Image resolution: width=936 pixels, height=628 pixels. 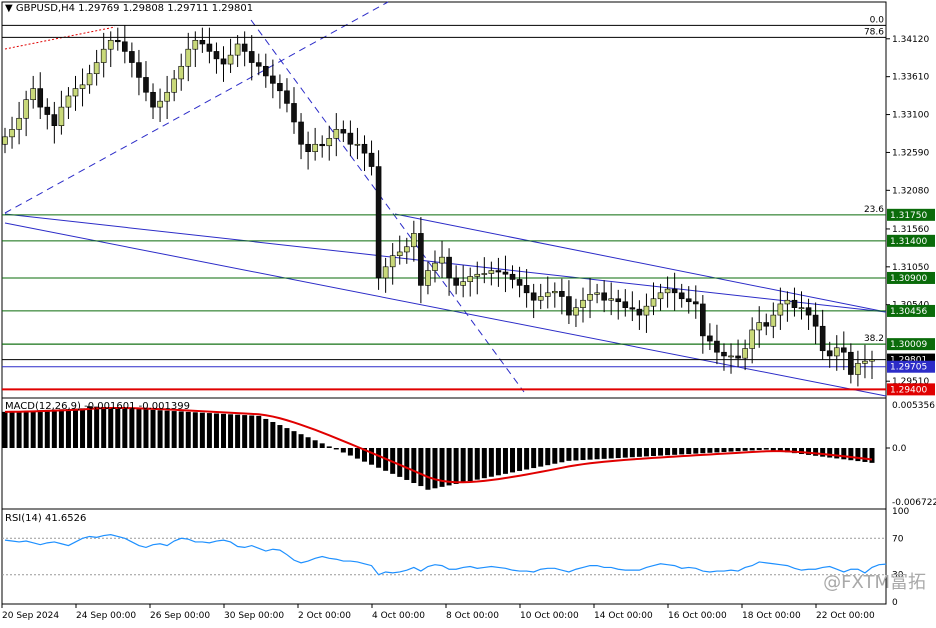 I want to click on price-tick-label: 1.31560, so click(x=910, y=230).